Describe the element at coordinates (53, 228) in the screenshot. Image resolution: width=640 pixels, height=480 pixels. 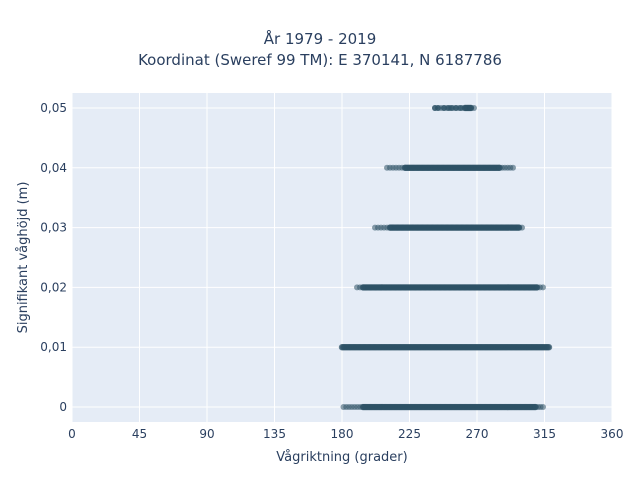
I see `y-tick-label: 0,03` at that location.